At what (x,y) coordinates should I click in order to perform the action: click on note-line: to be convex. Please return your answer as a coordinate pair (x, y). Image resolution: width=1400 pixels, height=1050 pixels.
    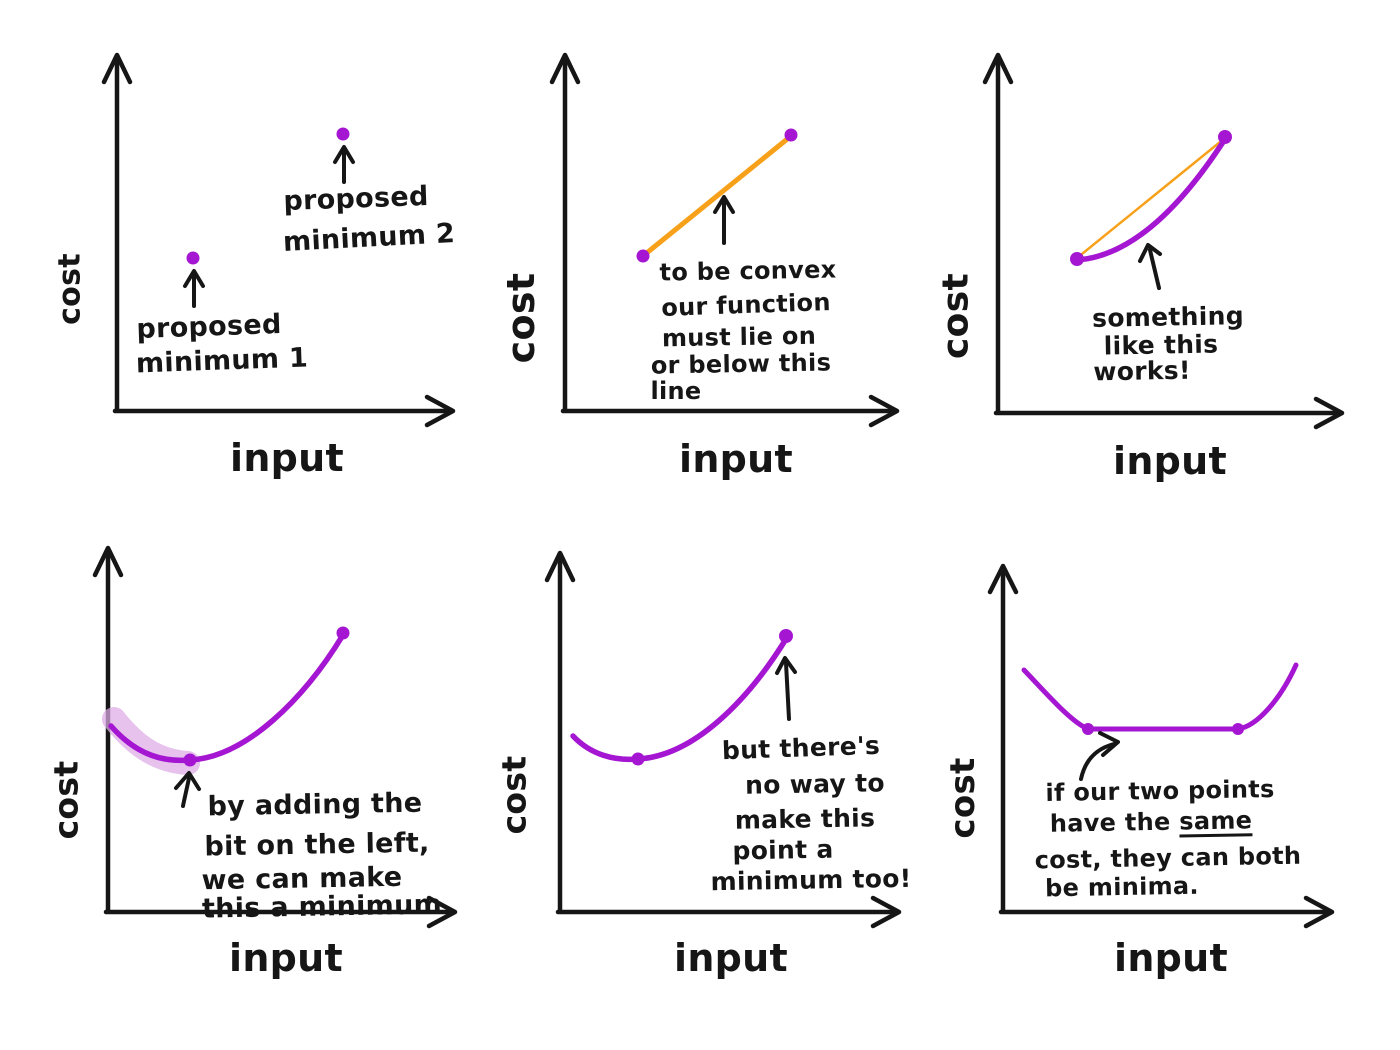
    Looking at the image, I should click on (748, 271).